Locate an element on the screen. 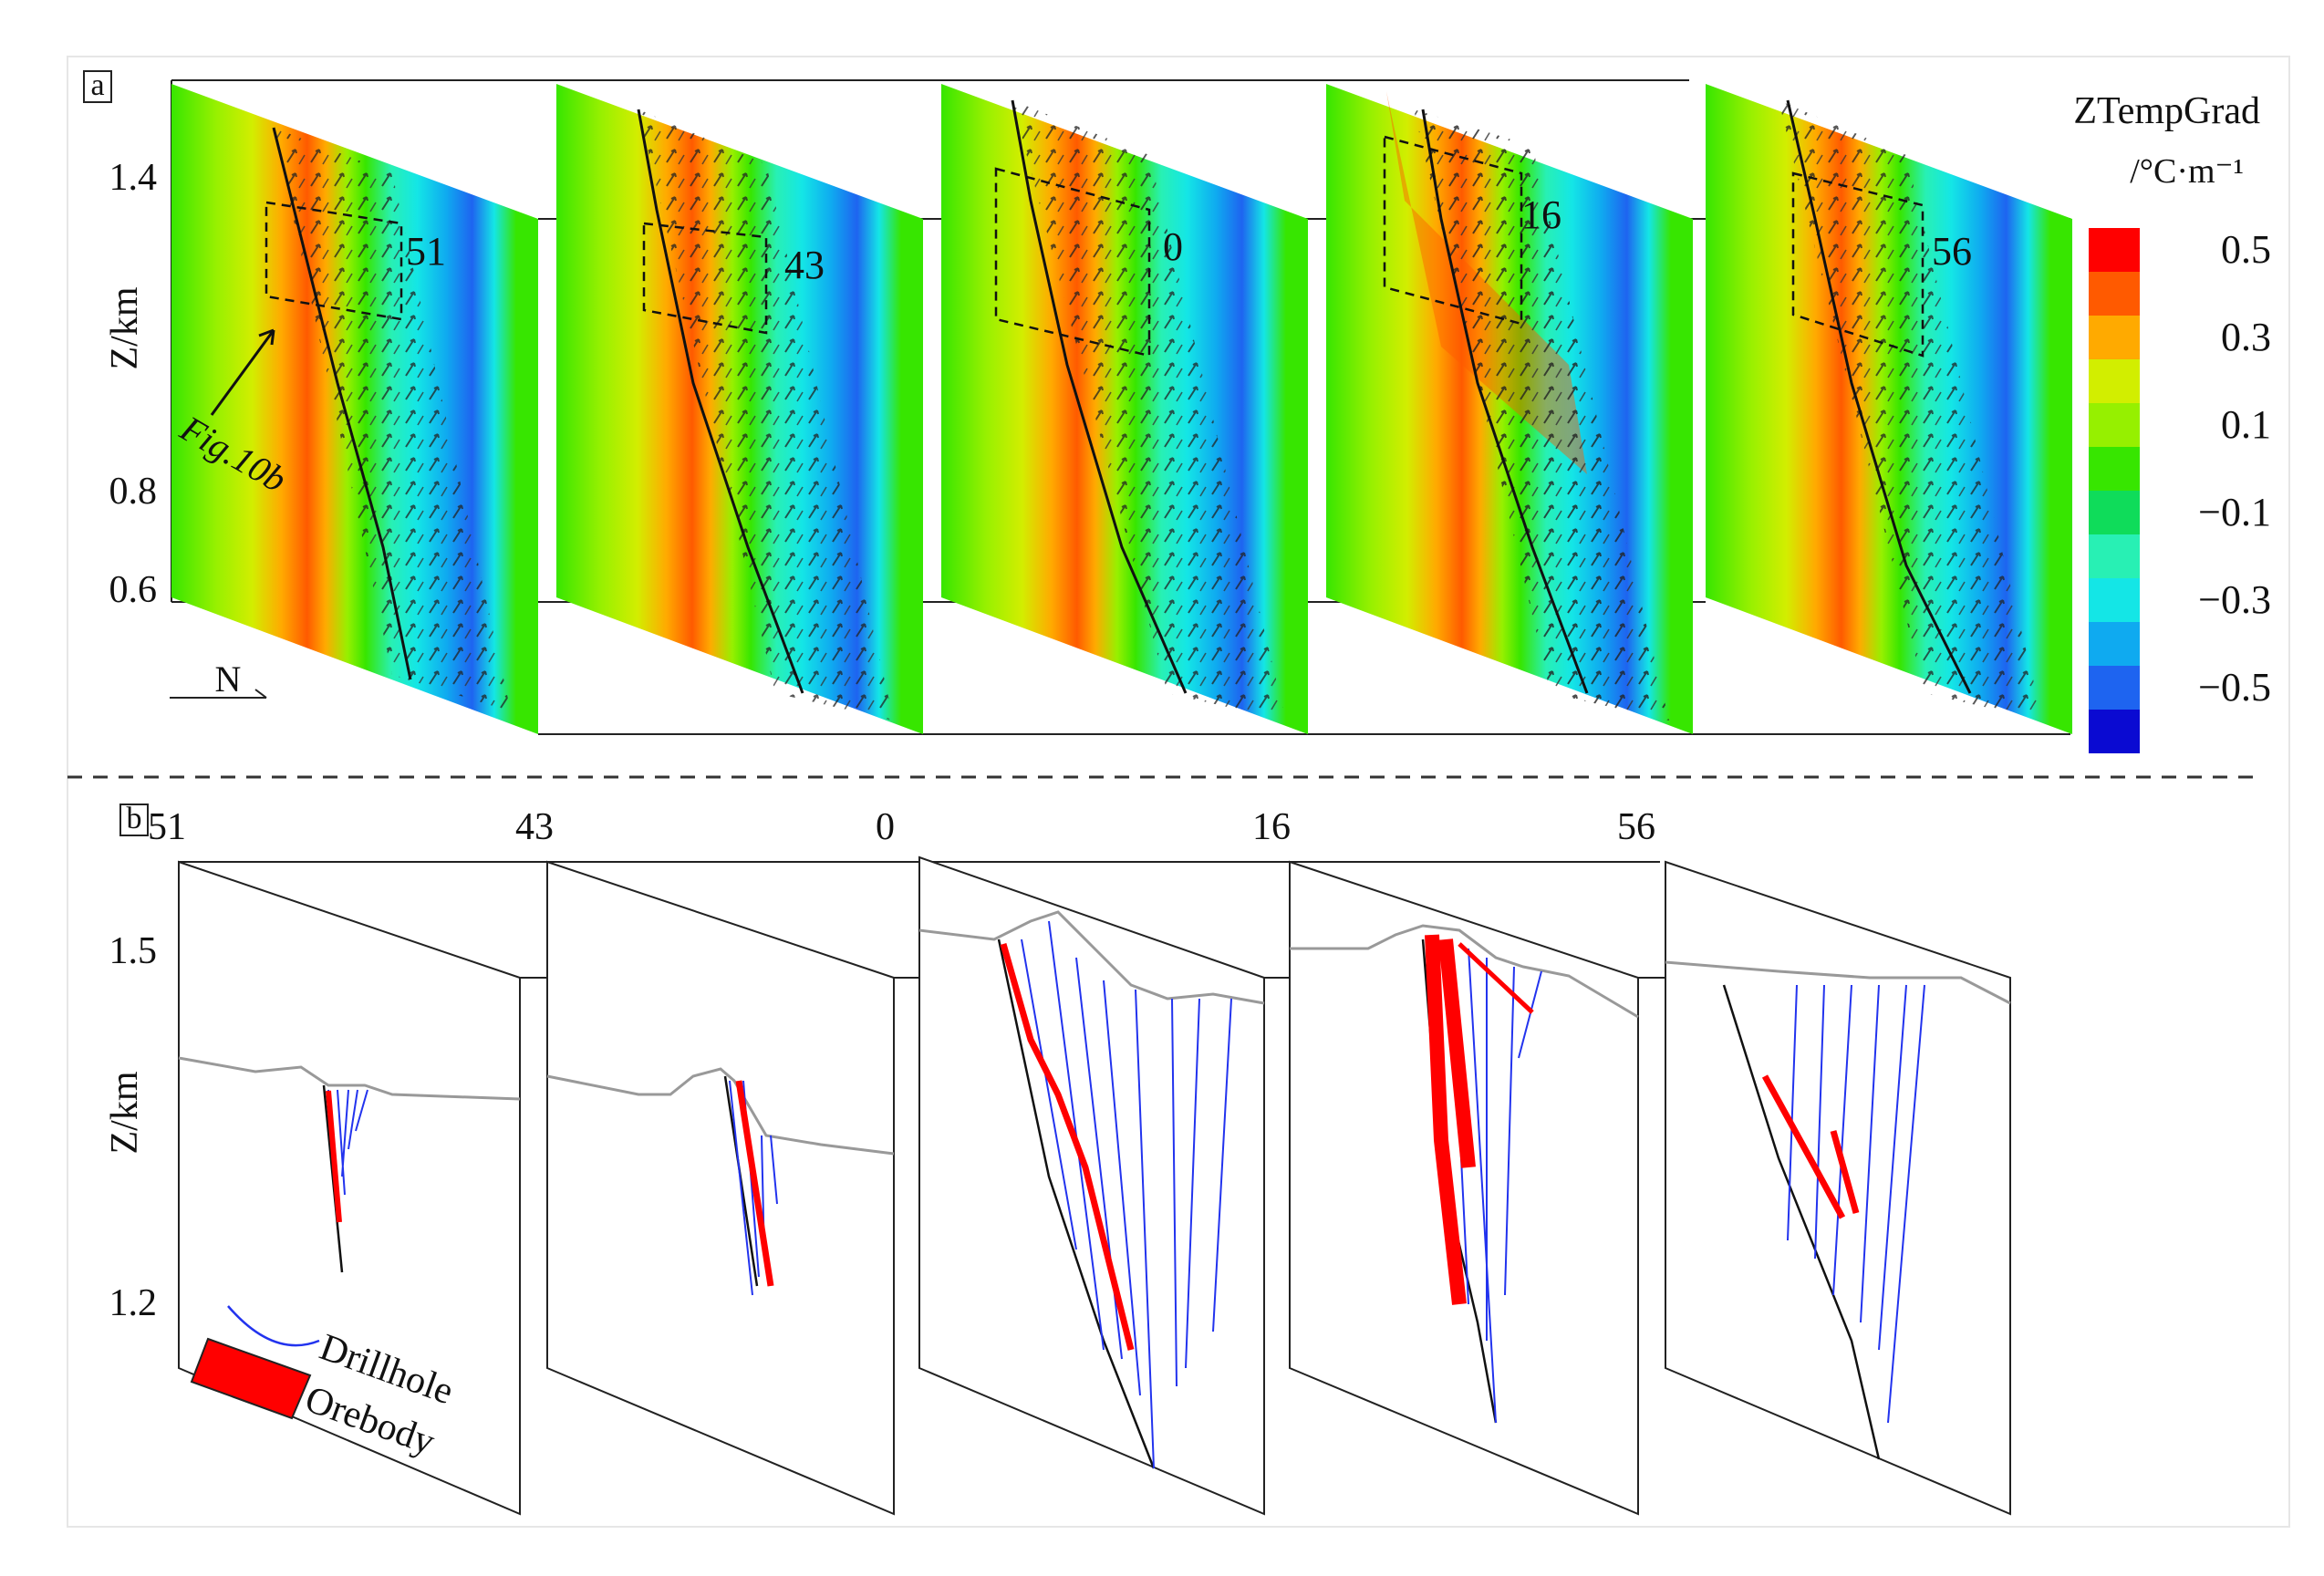  north-arrow: N is located at coordinates (219, 679).